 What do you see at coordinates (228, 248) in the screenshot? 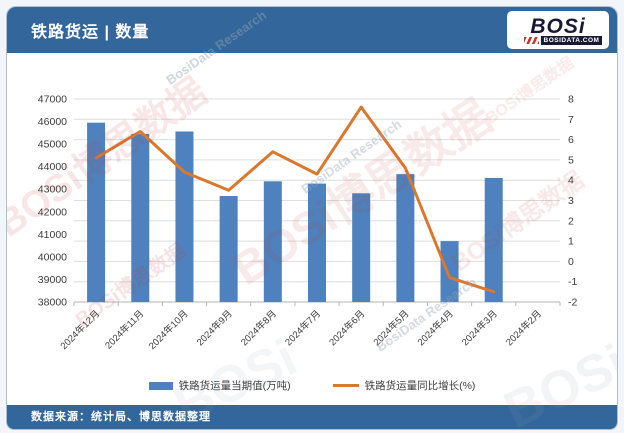
I see `bar-2024年9月` at bounding box center [228, 248].